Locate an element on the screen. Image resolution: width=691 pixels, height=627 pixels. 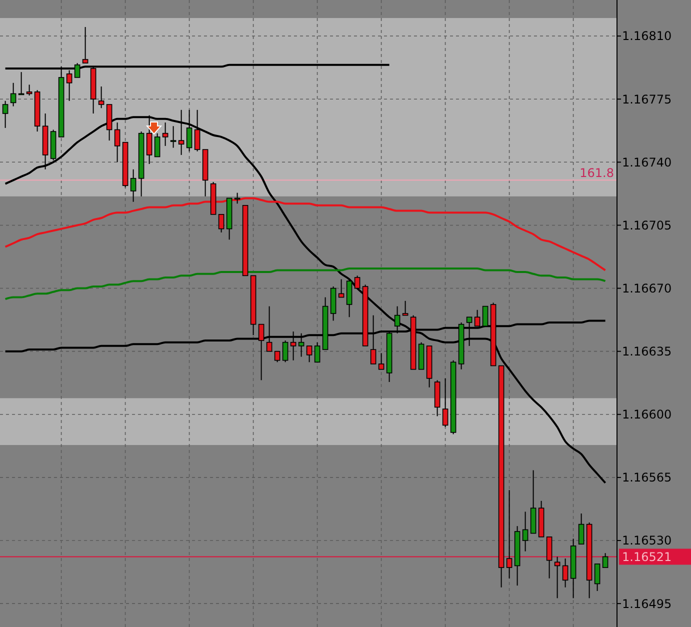
ref-line-label: 1.16521 is located at coordinates (647, 557).